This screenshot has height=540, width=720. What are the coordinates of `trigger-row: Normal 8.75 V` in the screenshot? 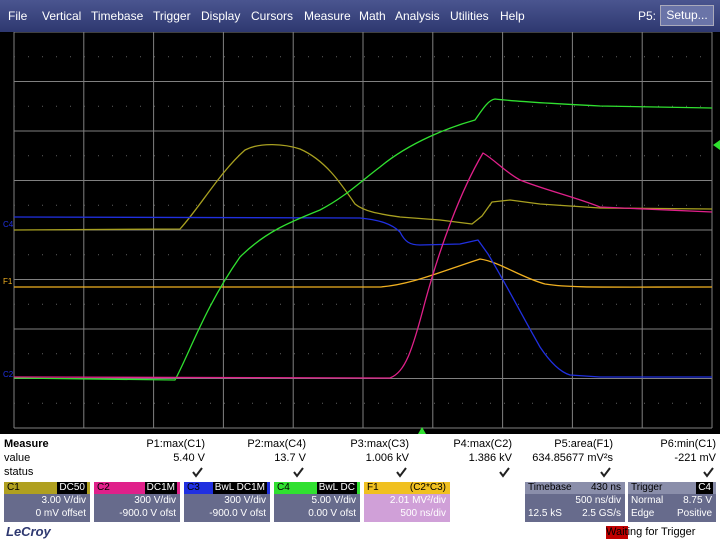 It's located at (672, 500).